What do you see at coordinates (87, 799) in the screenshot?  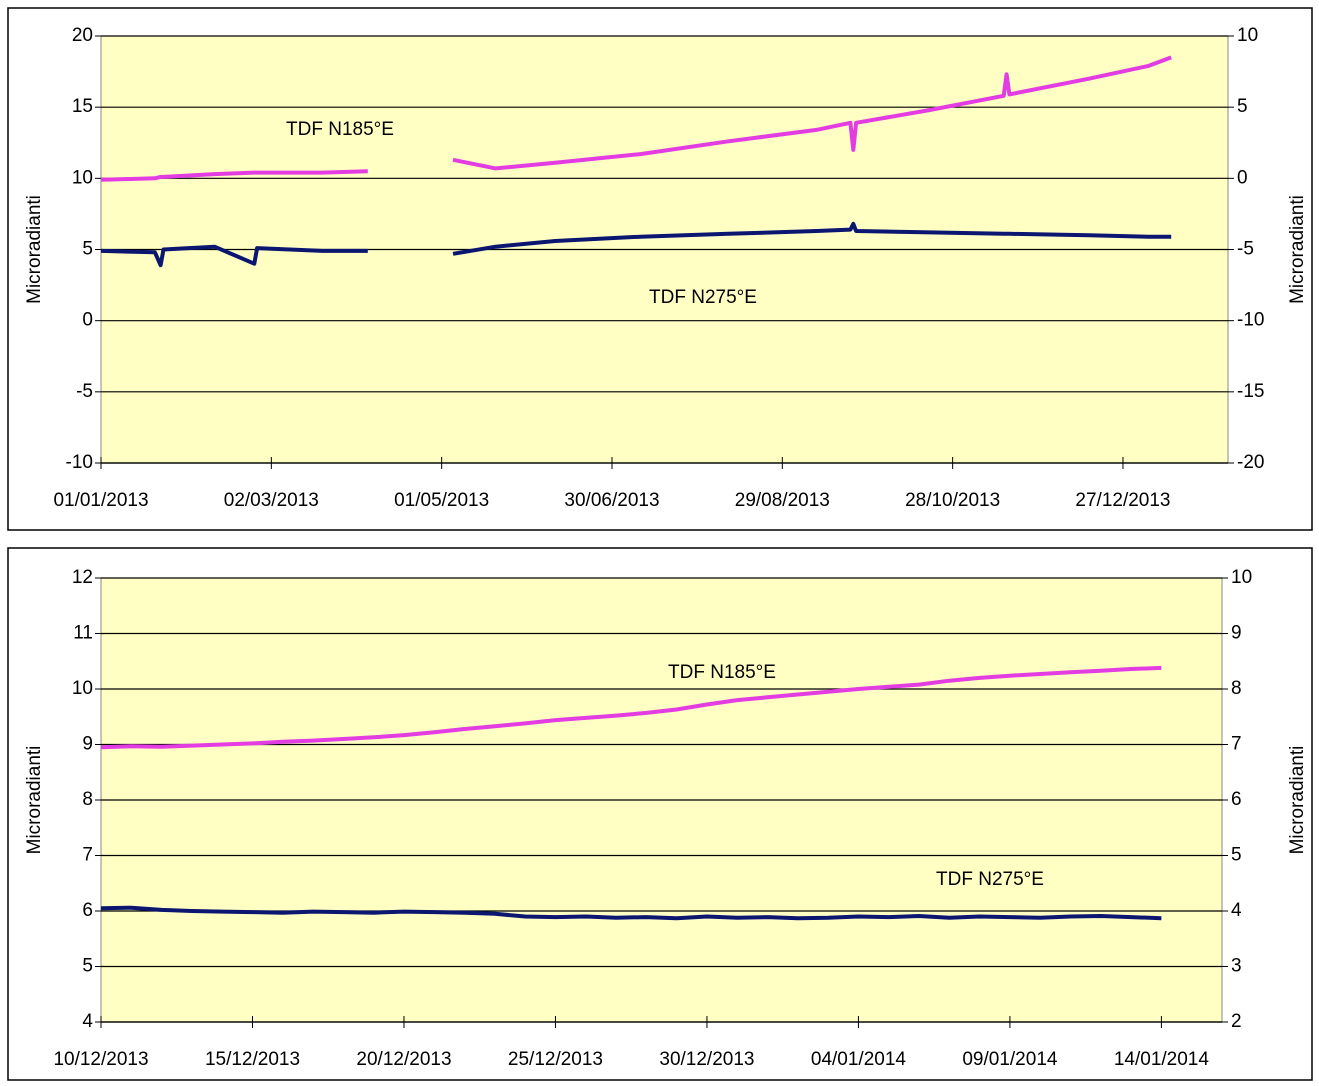 I see `y-tick-label: 8` at bounding box center [87, 799].